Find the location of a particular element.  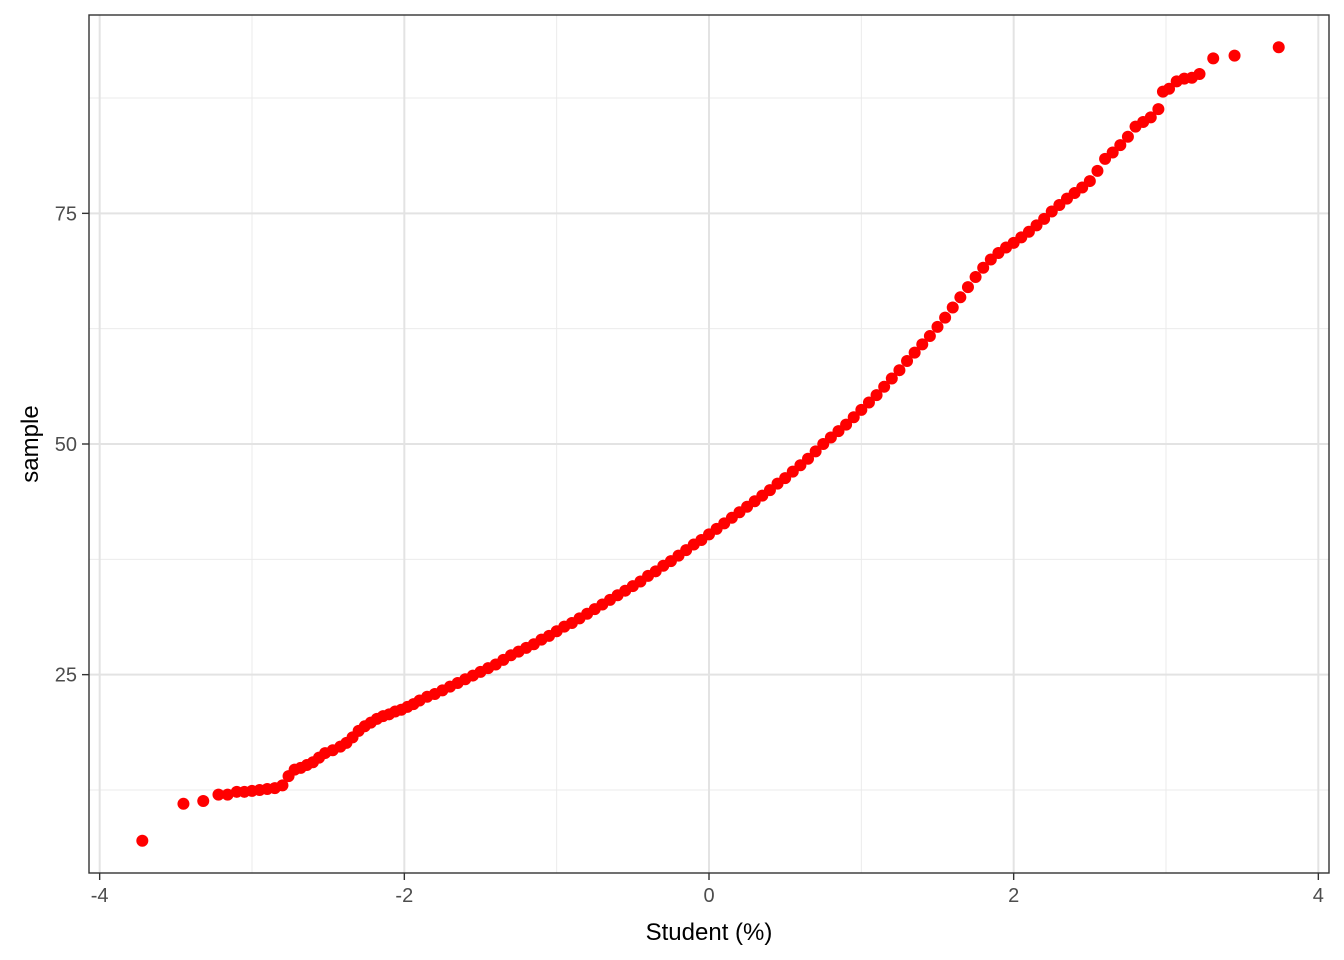

x-tick-label: -4 is located at coordinates (100, 896).